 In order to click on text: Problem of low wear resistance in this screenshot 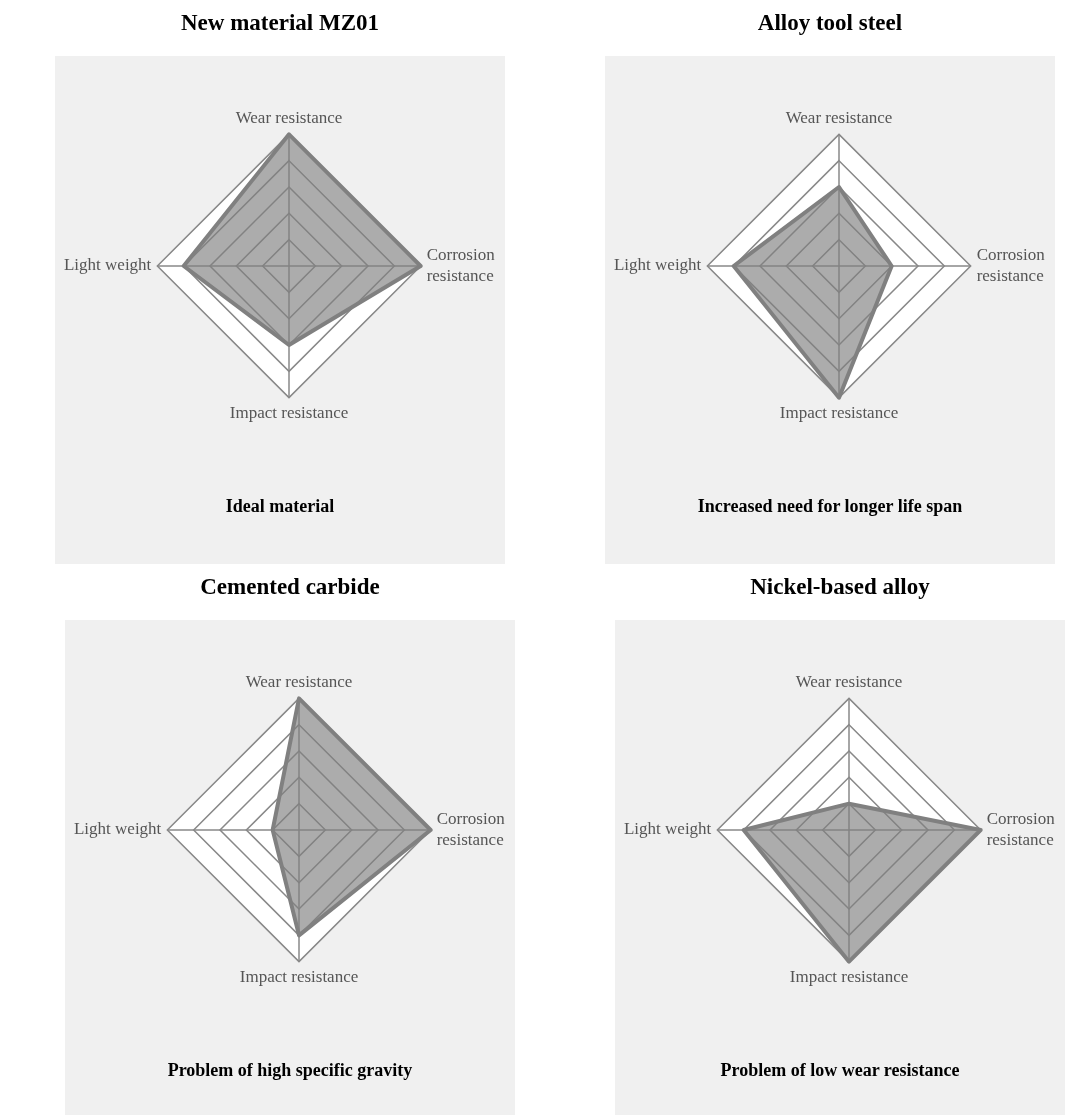, I will do `click(840, 1070)`.